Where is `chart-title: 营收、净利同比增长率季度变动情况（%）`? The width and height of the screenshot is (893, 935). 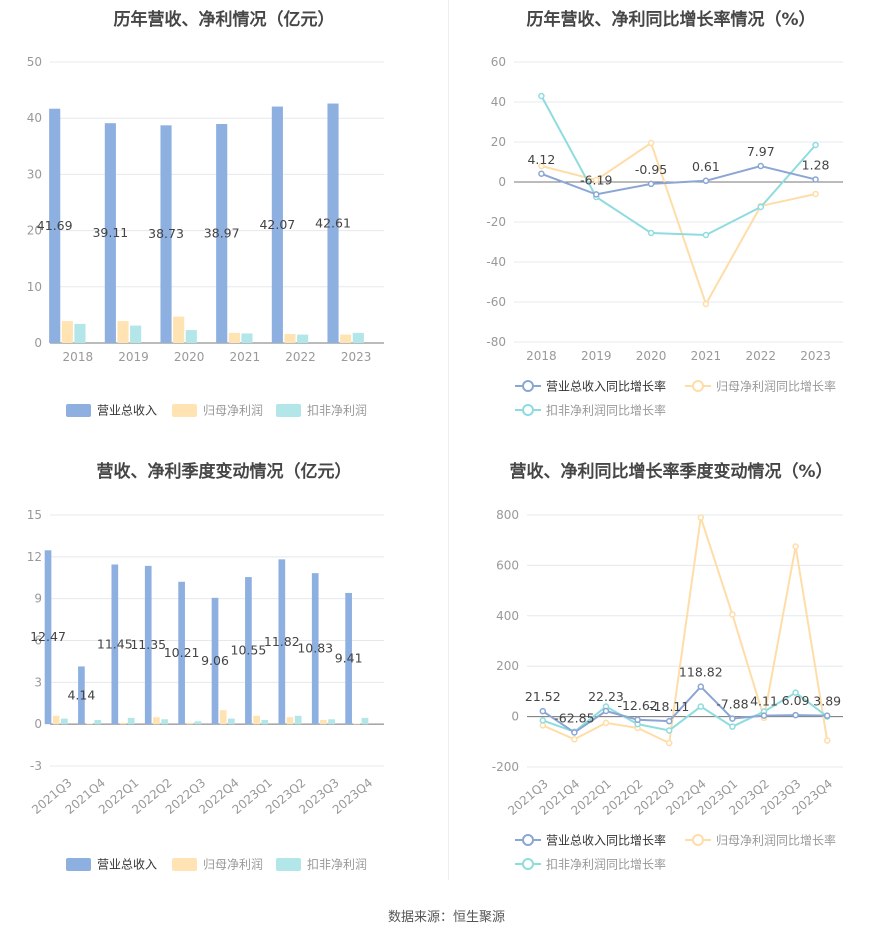 chart-title: 营收、净利同比增长率季度变动情况（%） is located at coordinates (671, 472).